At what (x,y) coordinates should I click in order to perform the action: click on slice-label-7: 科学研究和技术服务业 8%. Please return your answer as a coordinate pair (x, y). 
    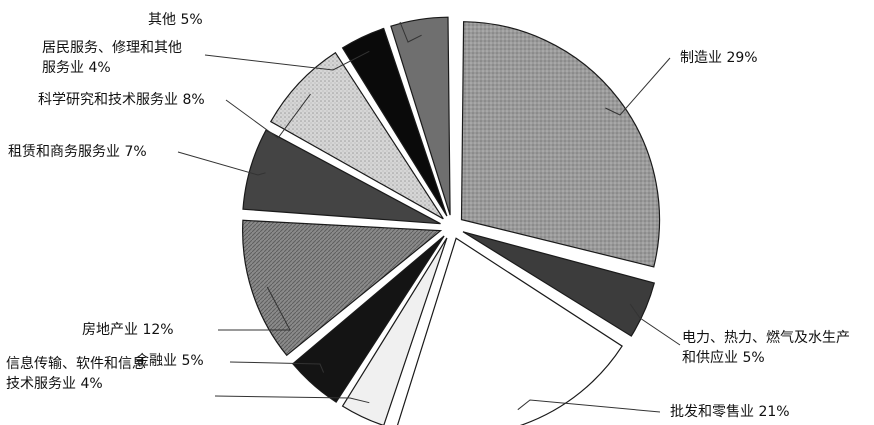
    Looking at the image, I should click on (121, 100).